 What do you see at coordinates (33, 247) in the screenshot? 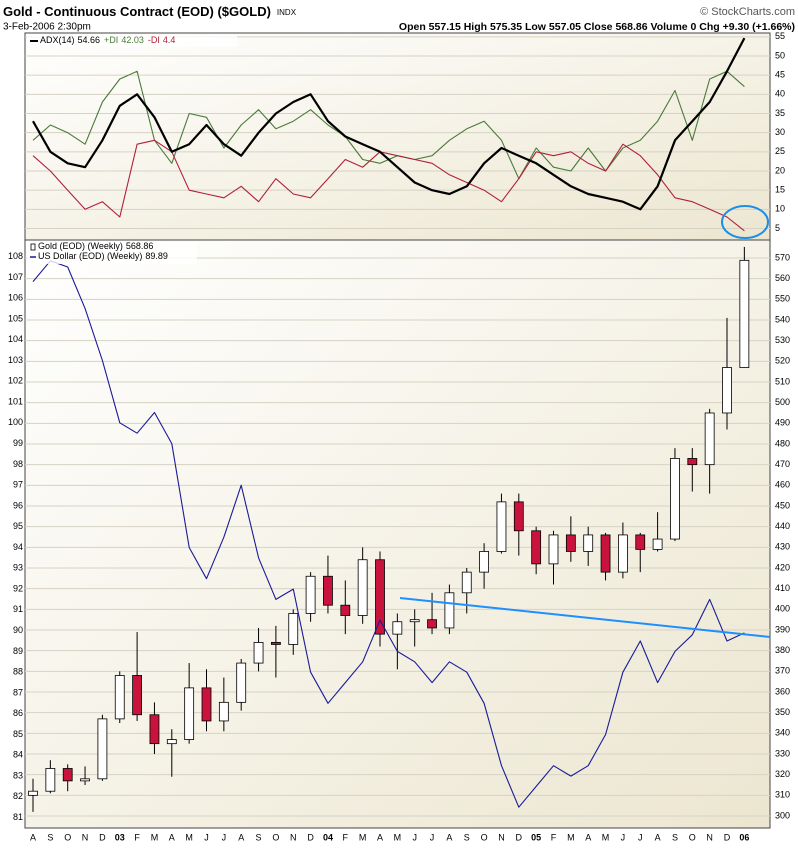
I see `legend-swatch` at bounding box center [33, 247].